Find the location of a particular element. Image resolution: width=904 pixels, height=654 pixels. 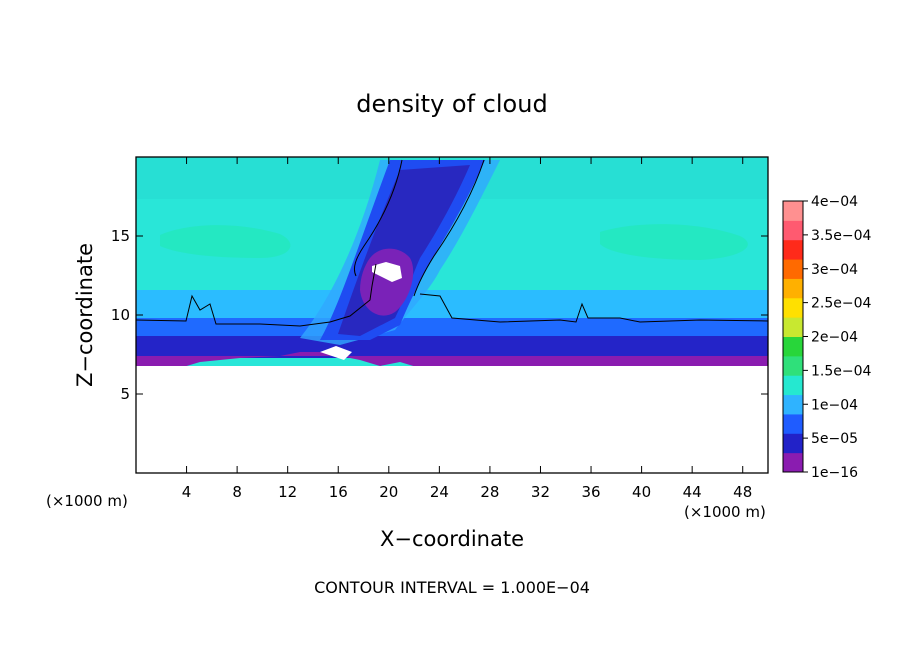

field-band-left is located at coordinates (225, 241).